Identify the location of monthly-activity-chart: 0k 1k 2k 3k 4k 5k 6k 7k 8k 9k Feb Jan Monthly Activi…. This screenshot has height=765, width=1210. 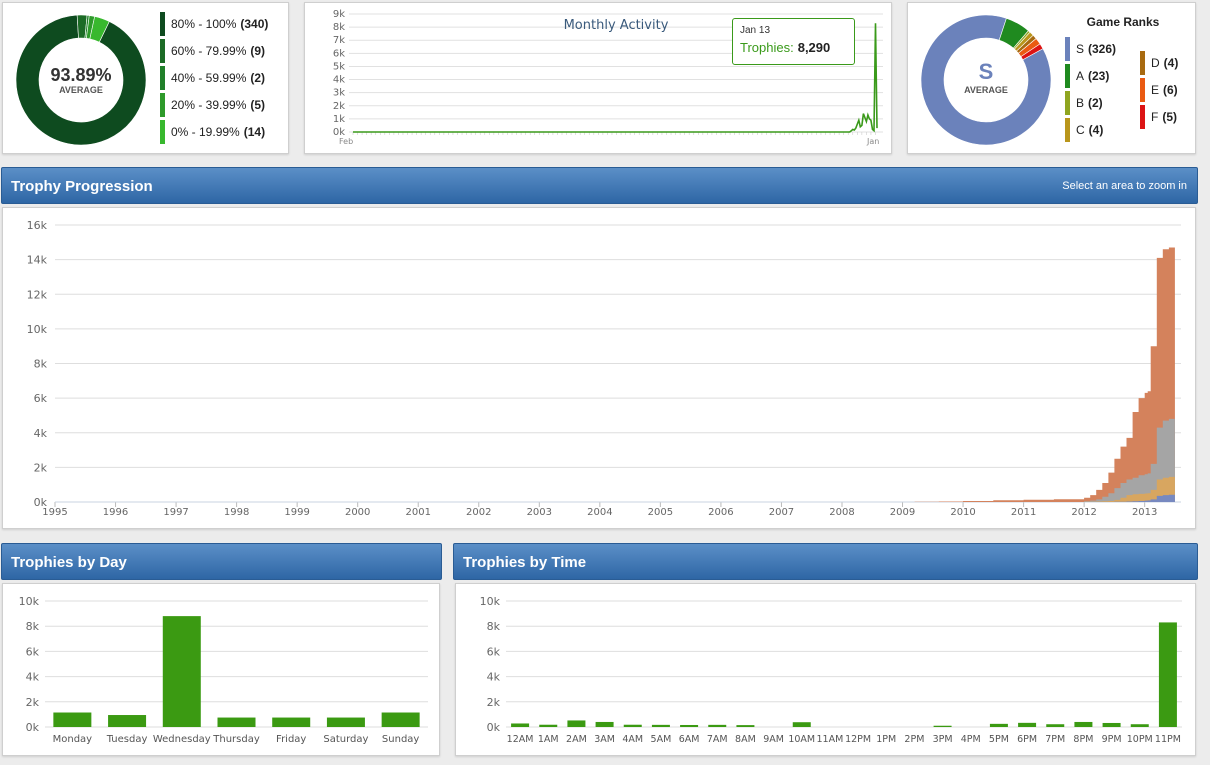
(608, 77).